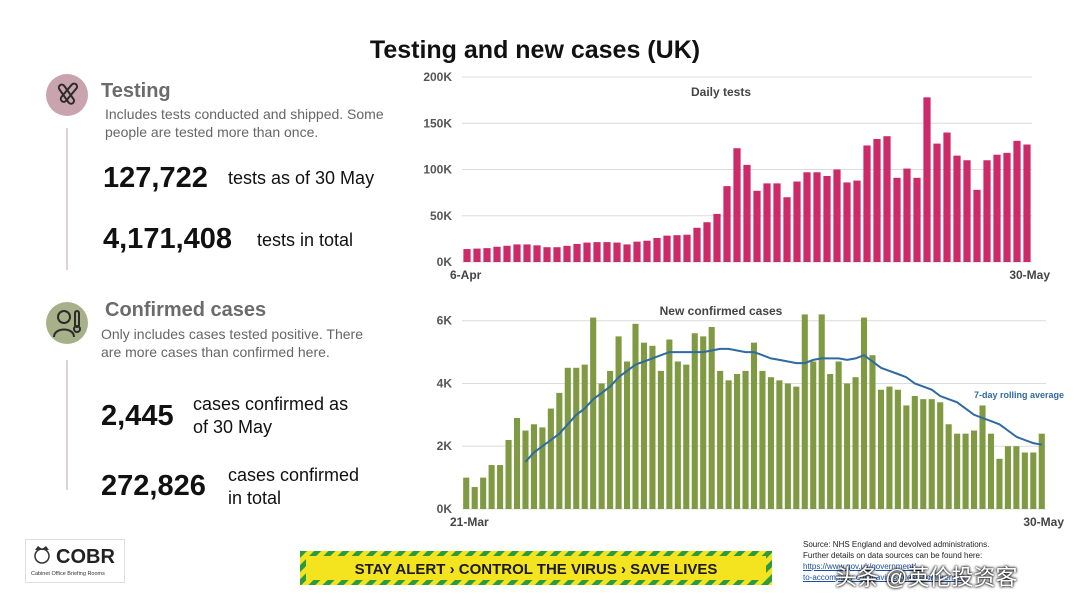  What do you see at coordinates (445, 509) in the screenshot?
I see `cases-ytick-label: 0K` at bounding box center [445, 509].